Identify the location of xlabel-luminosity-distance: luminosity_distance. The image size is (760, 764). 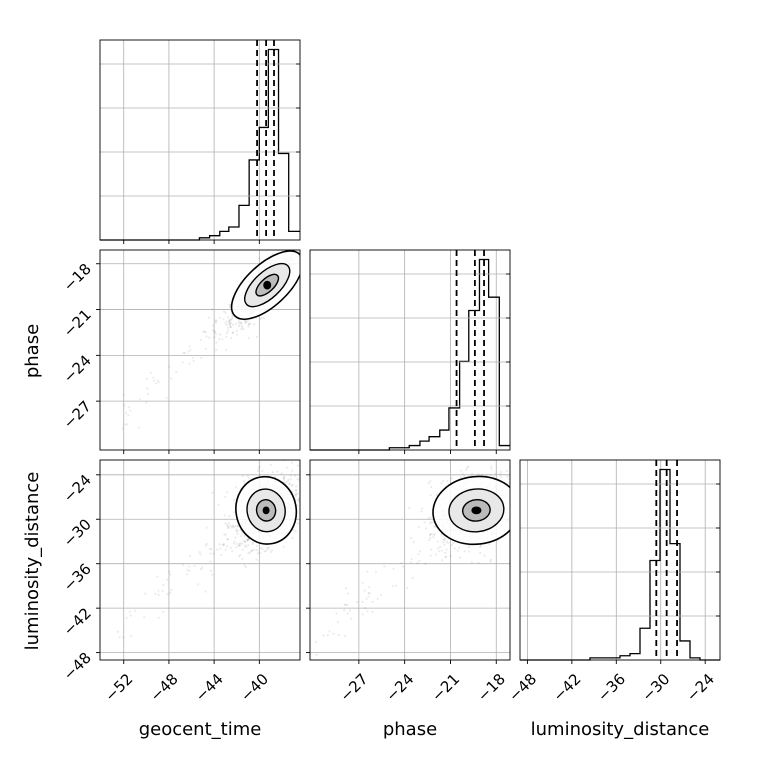
(620, 729).